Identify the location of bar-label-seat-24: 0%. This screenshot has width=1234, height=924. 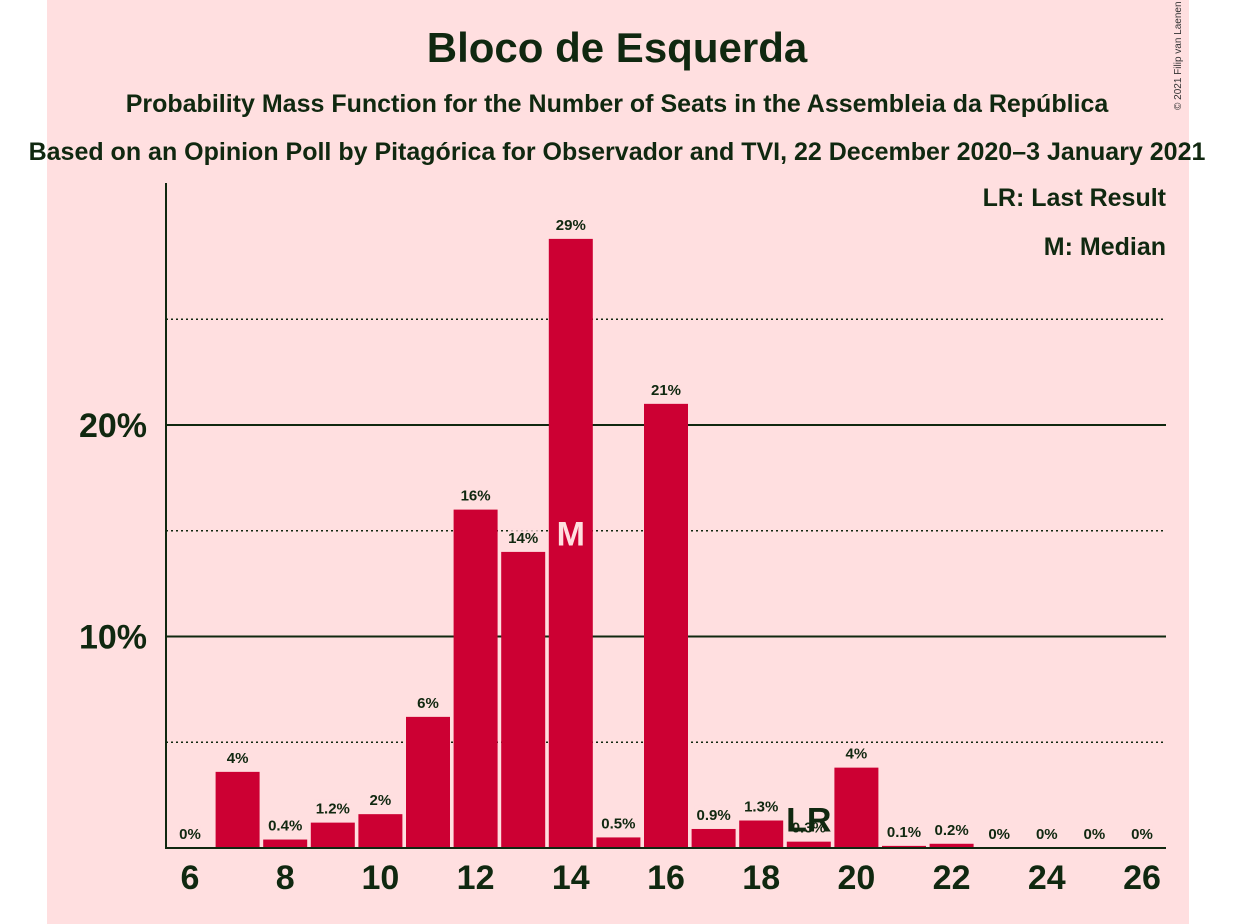
(1047, 834).